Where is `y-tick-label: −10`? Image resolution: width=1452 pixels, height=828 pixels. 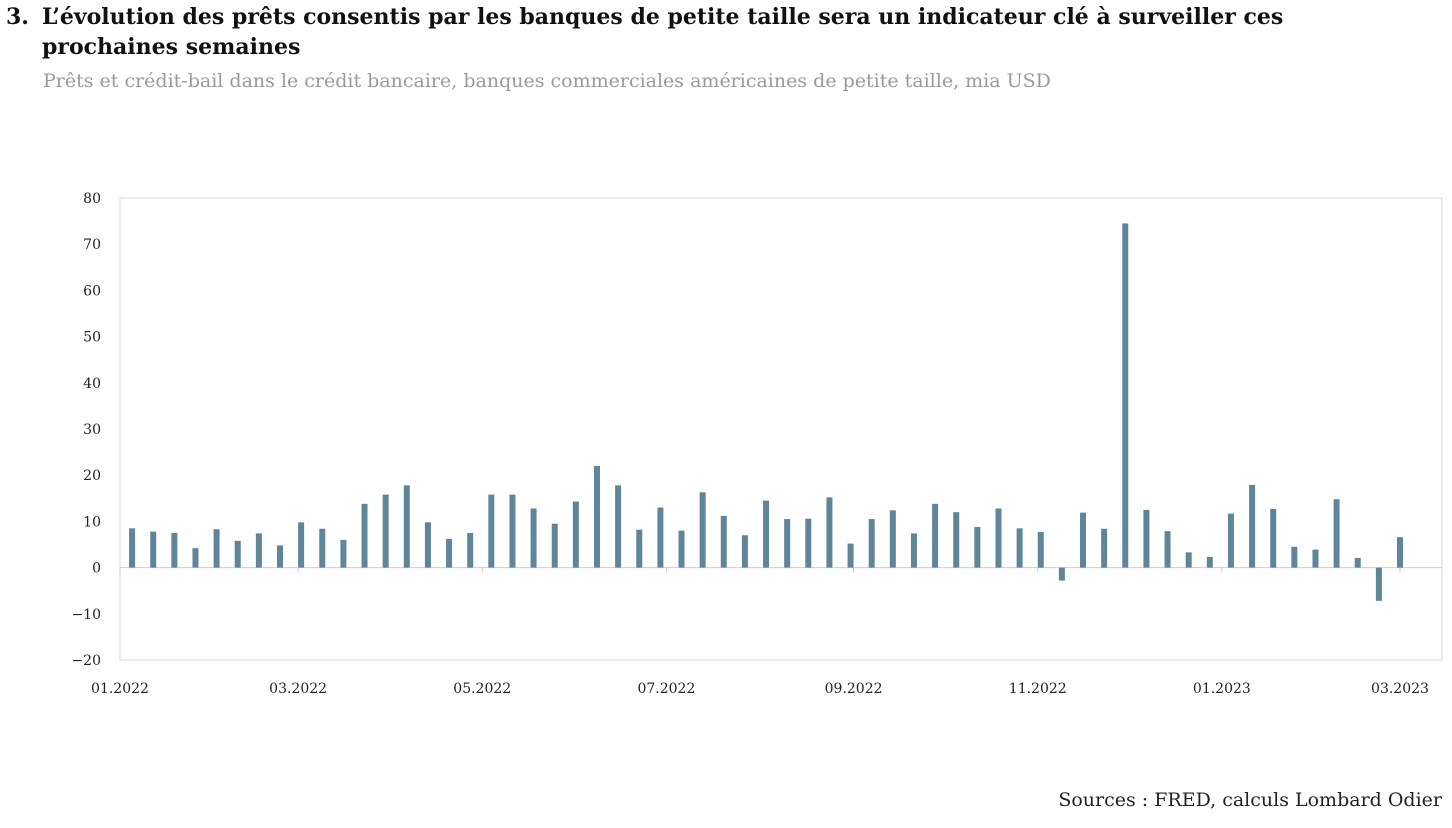
y-tick-label: −10 is located at coordinates (86, 615).